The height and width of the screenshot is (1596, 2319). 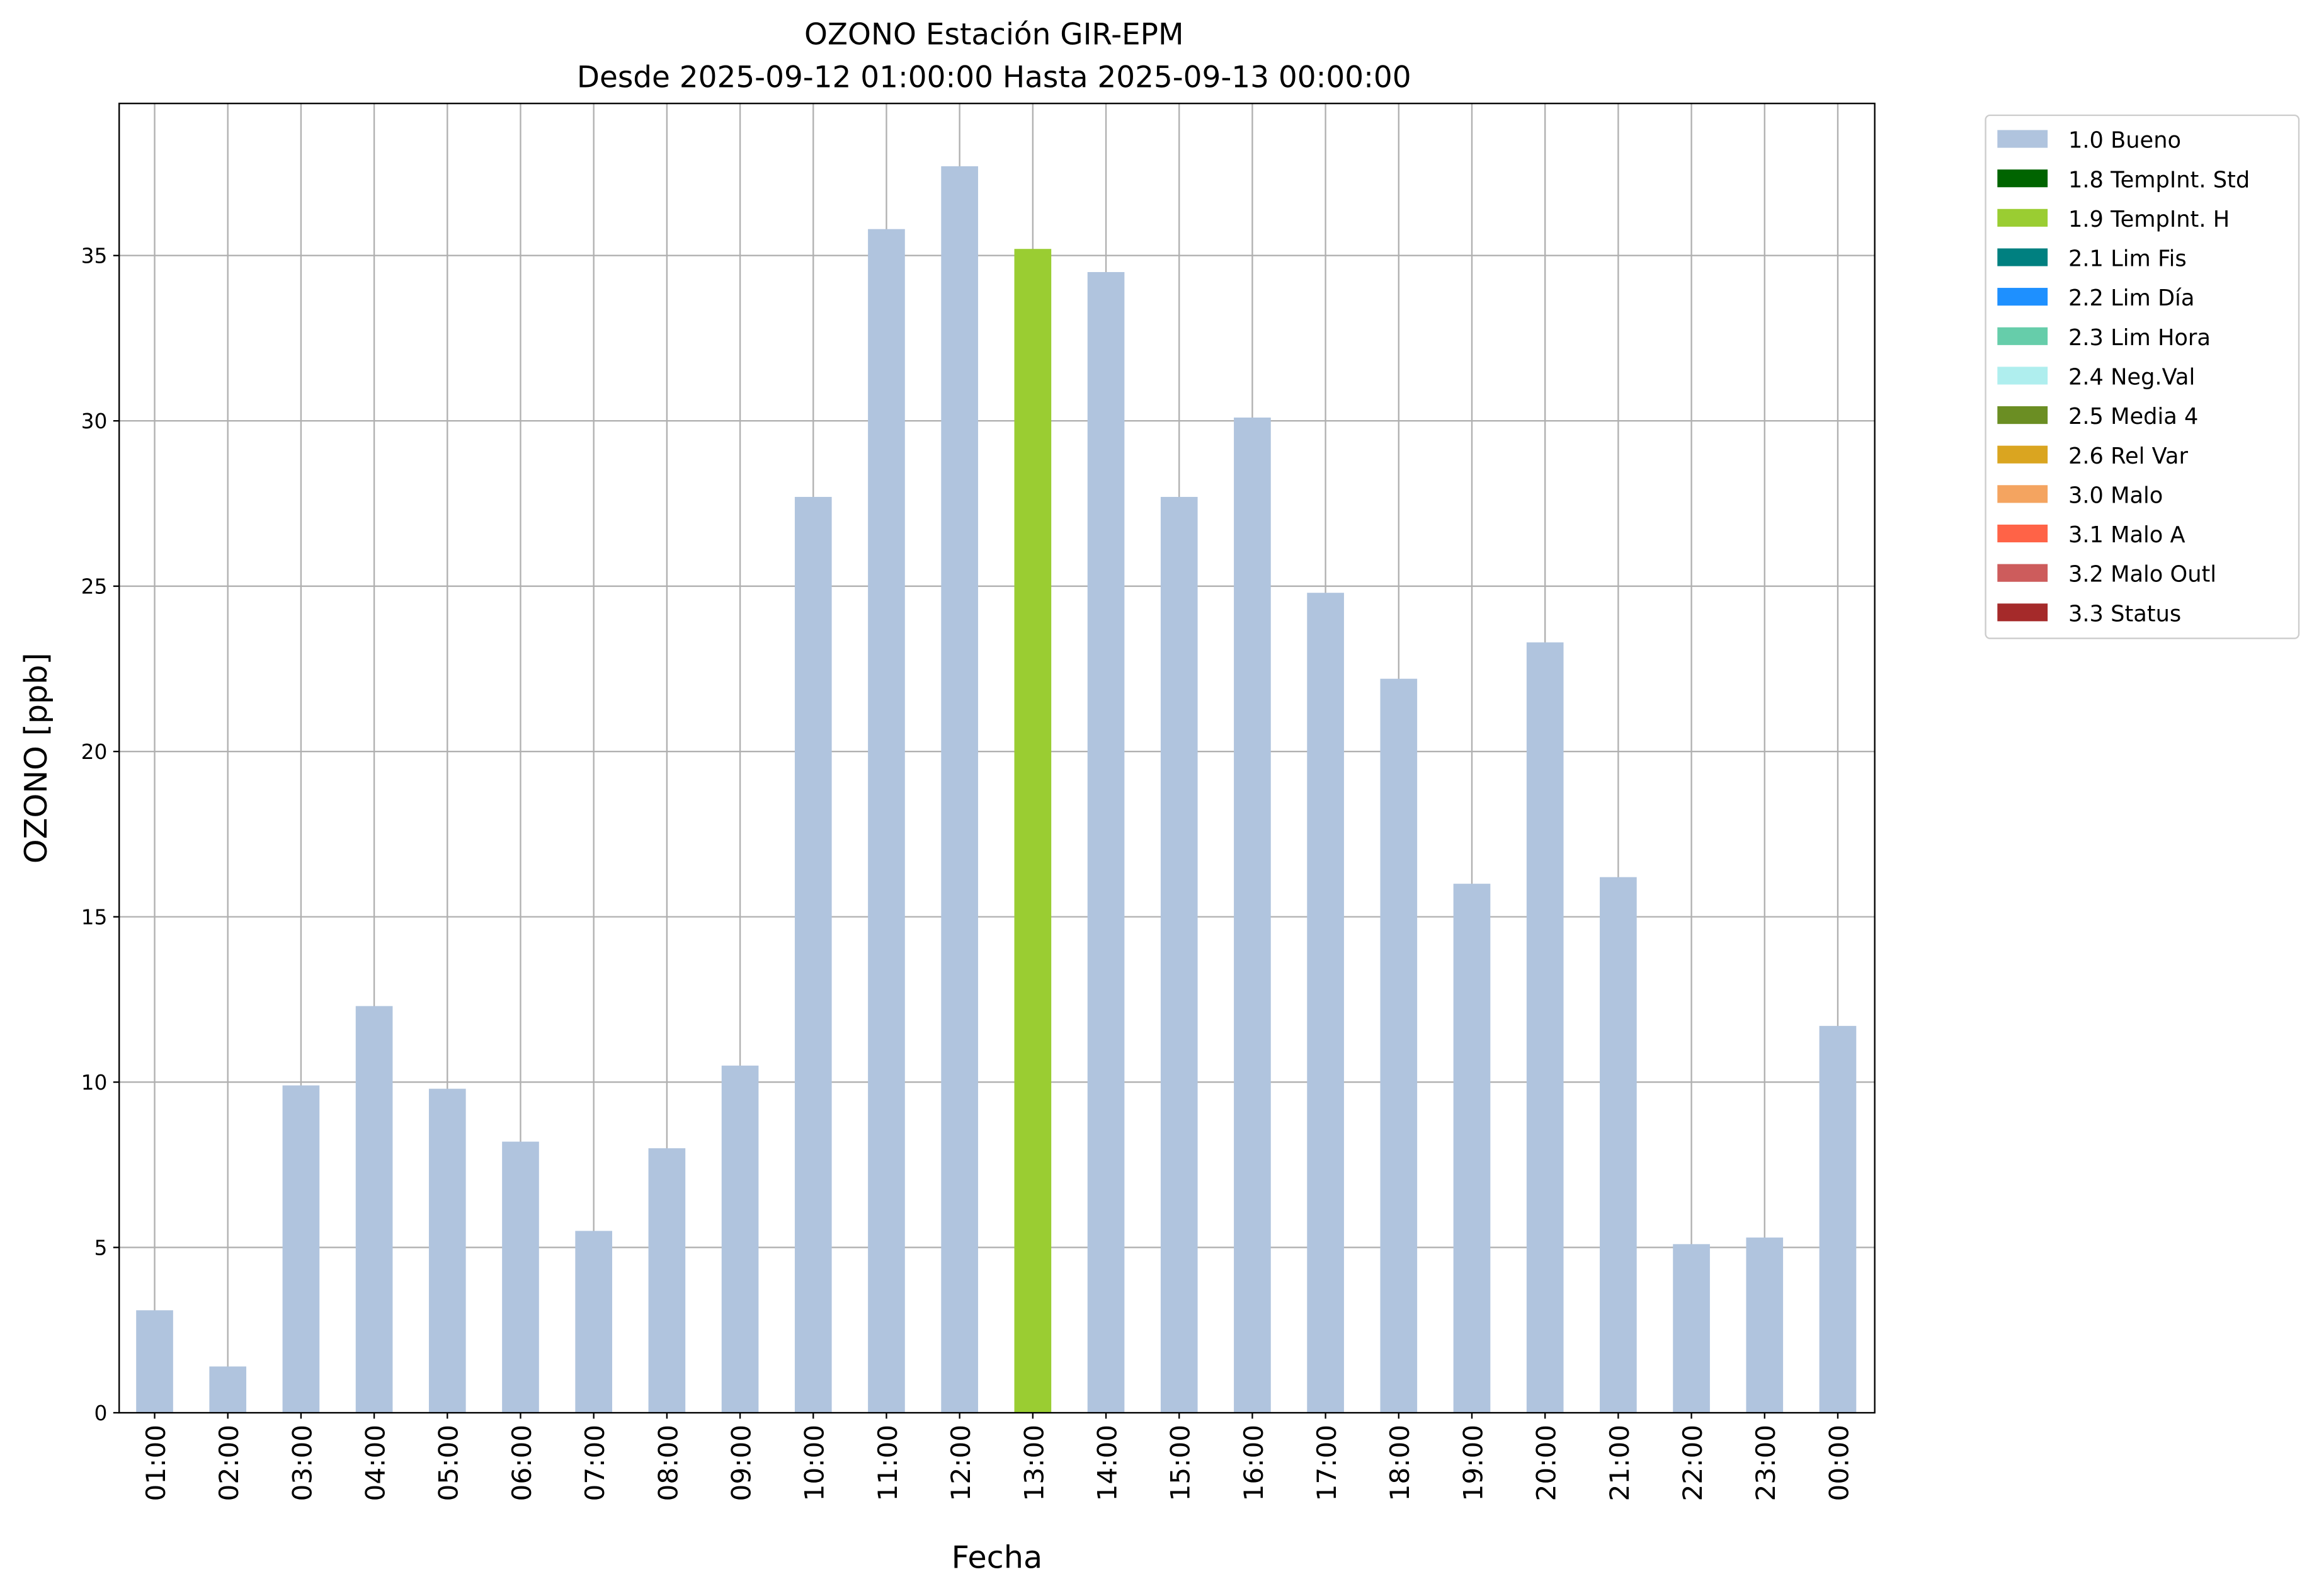 I want to click on x-tick-label: 08:00, so click(x=667, y=1463).